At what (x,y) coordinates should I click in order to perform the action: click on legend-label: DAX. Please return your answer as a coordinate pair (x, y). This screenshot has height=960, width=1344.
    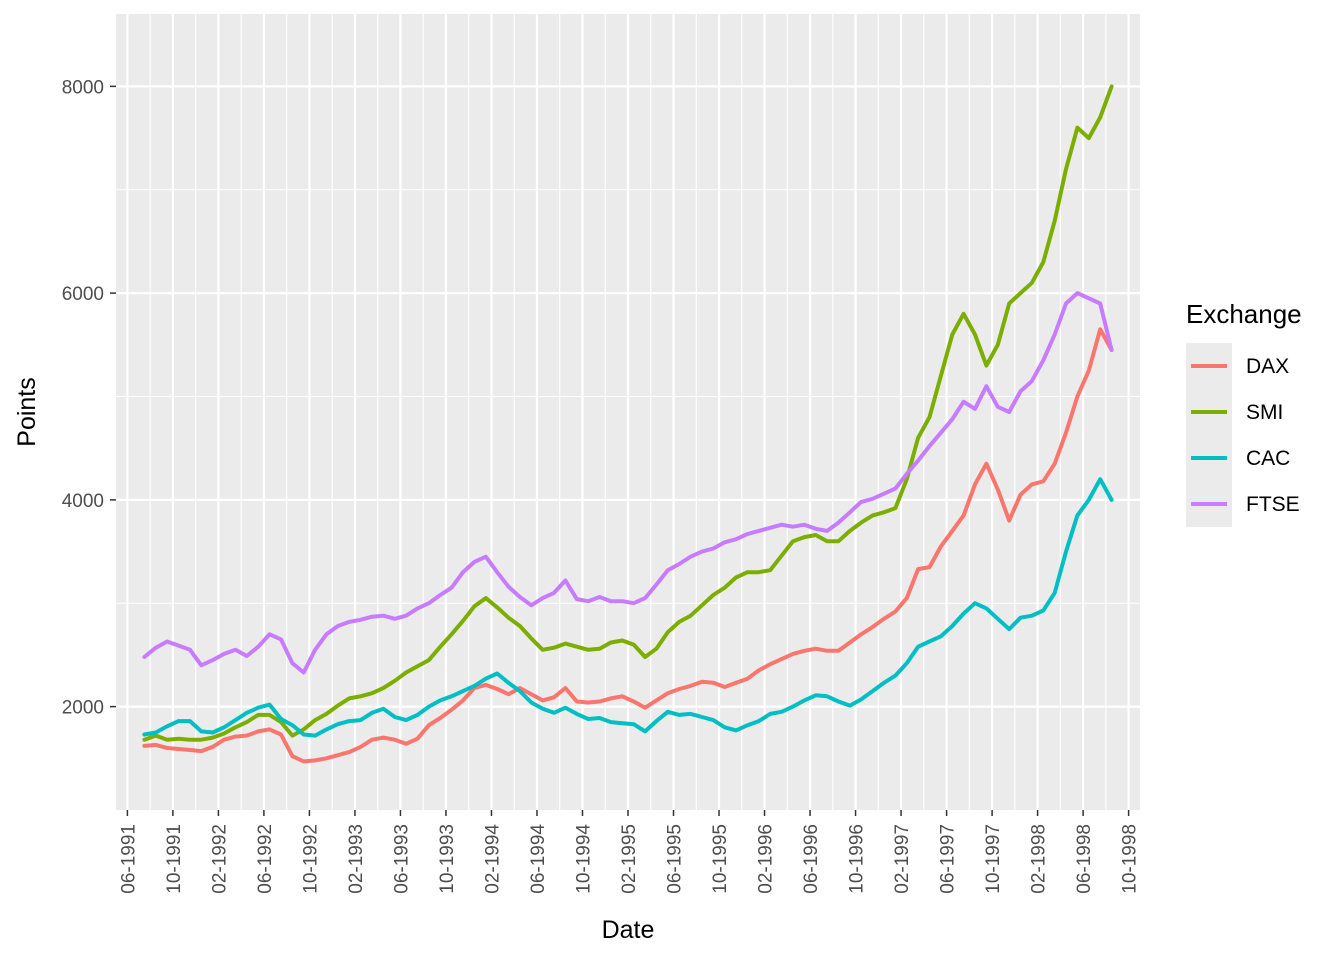
    Looking at the image, I should click on (1267, 366).